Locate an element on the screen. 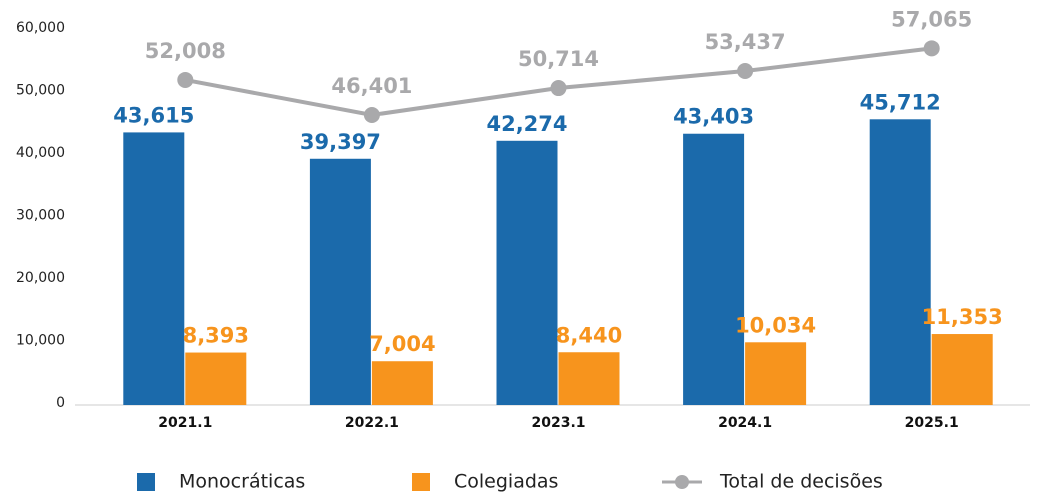  data-label: 57,065 is located at coordinates (931, 19).